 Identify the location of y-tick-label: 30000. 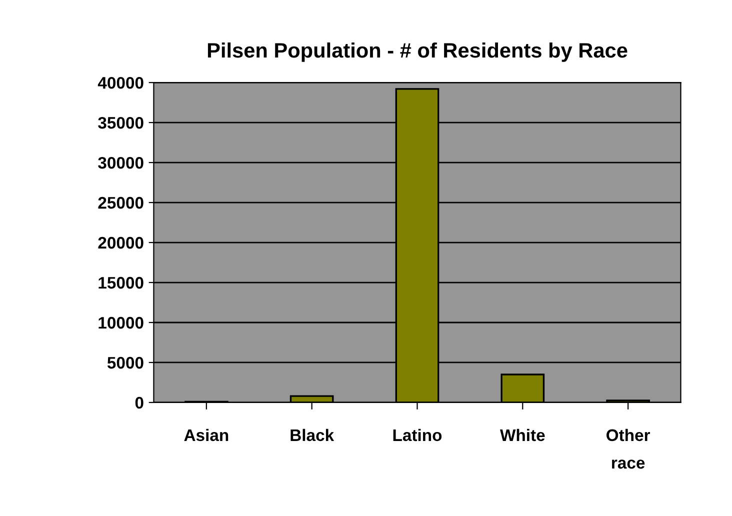
(121, 162).